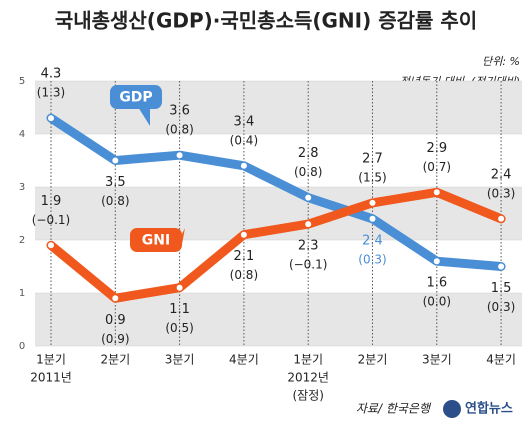 This screenshot has width=532, height=431. I want to click on y-tick-label: 3, so click(22, 187).